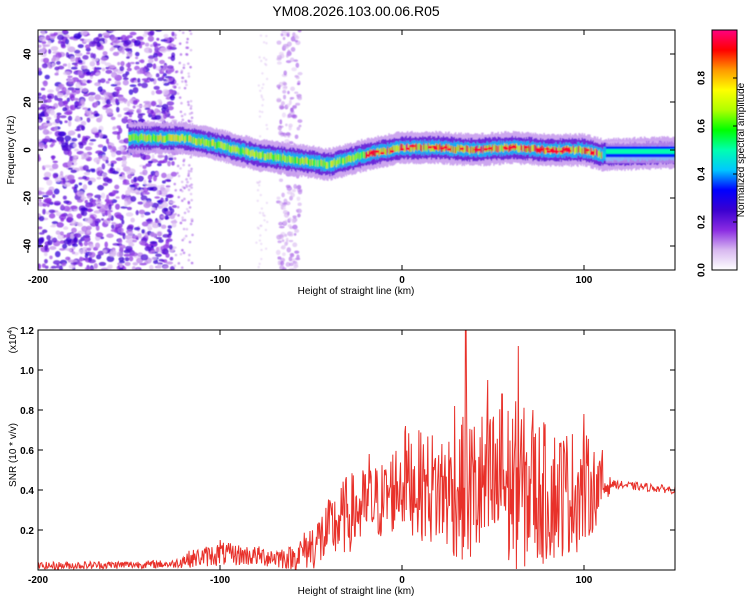 Image resolution: width=750 pixels, height=600 pixels. What do you see at coordinates (741, 149) in the screenshot?
I see `colorbar-label: Normalized spectral amplitude` at bounding box center [741, 149].